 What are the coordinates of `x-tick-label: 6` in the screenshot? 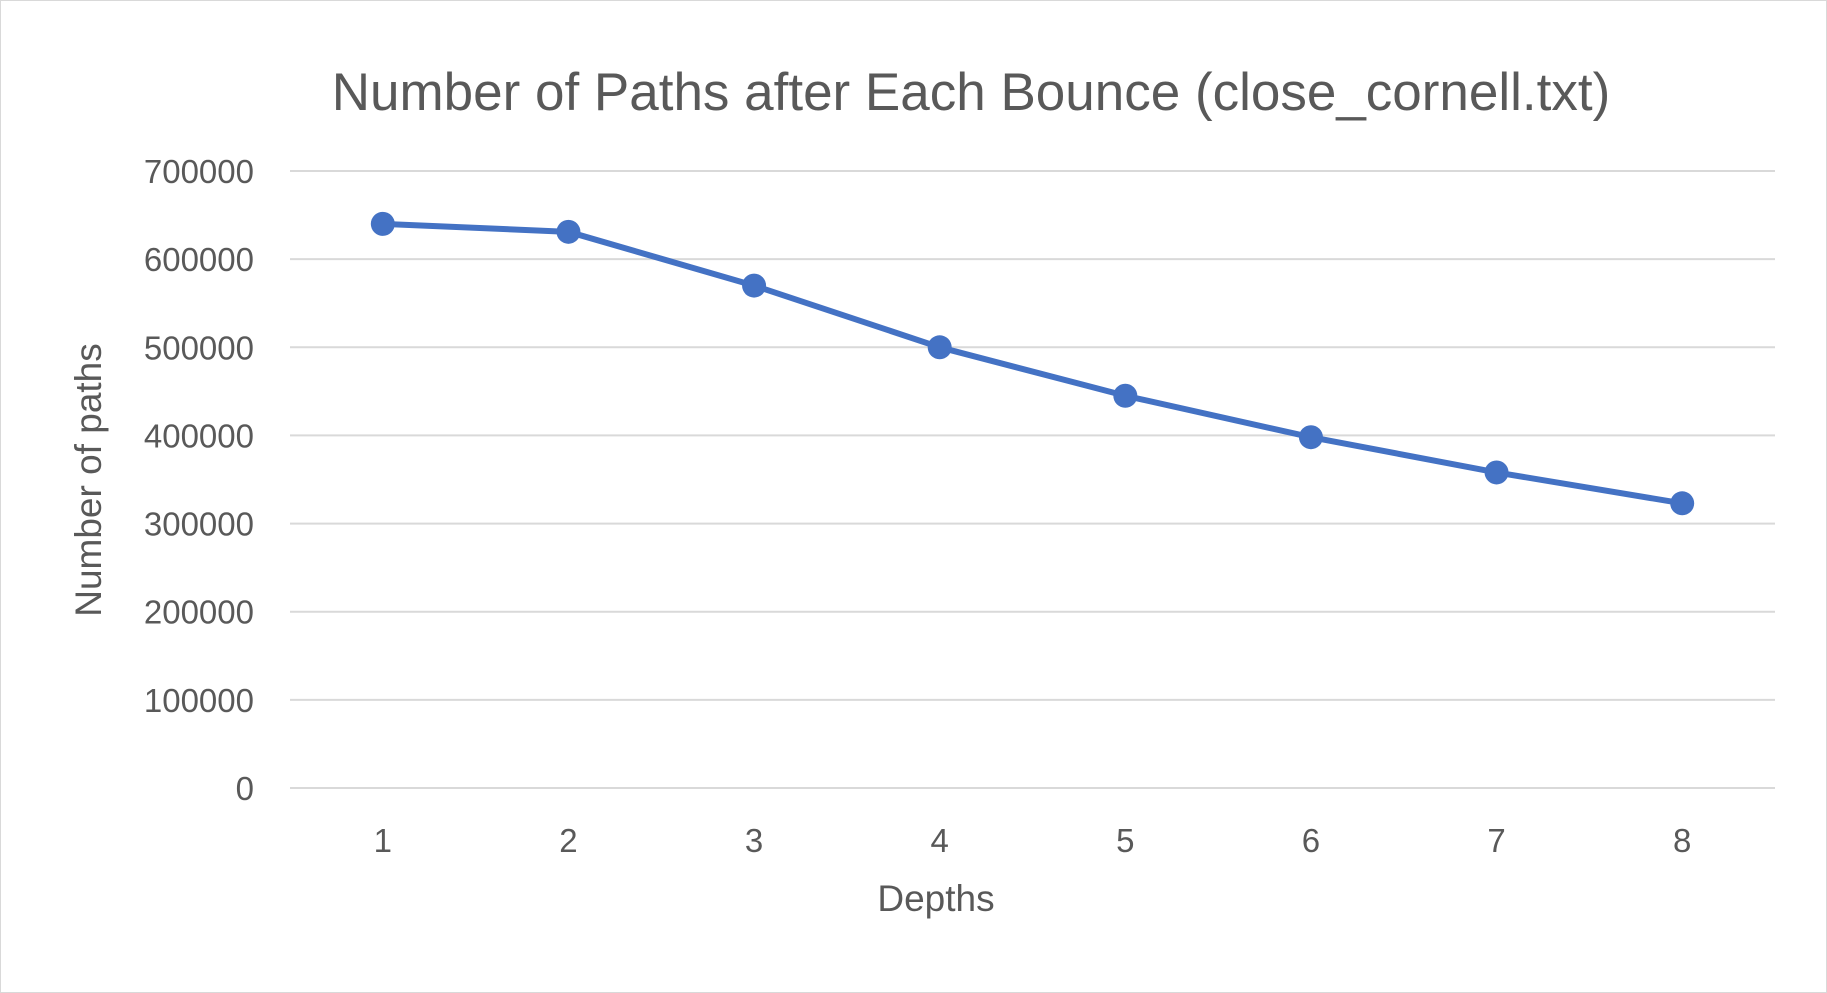 It's located at (1311, 840).